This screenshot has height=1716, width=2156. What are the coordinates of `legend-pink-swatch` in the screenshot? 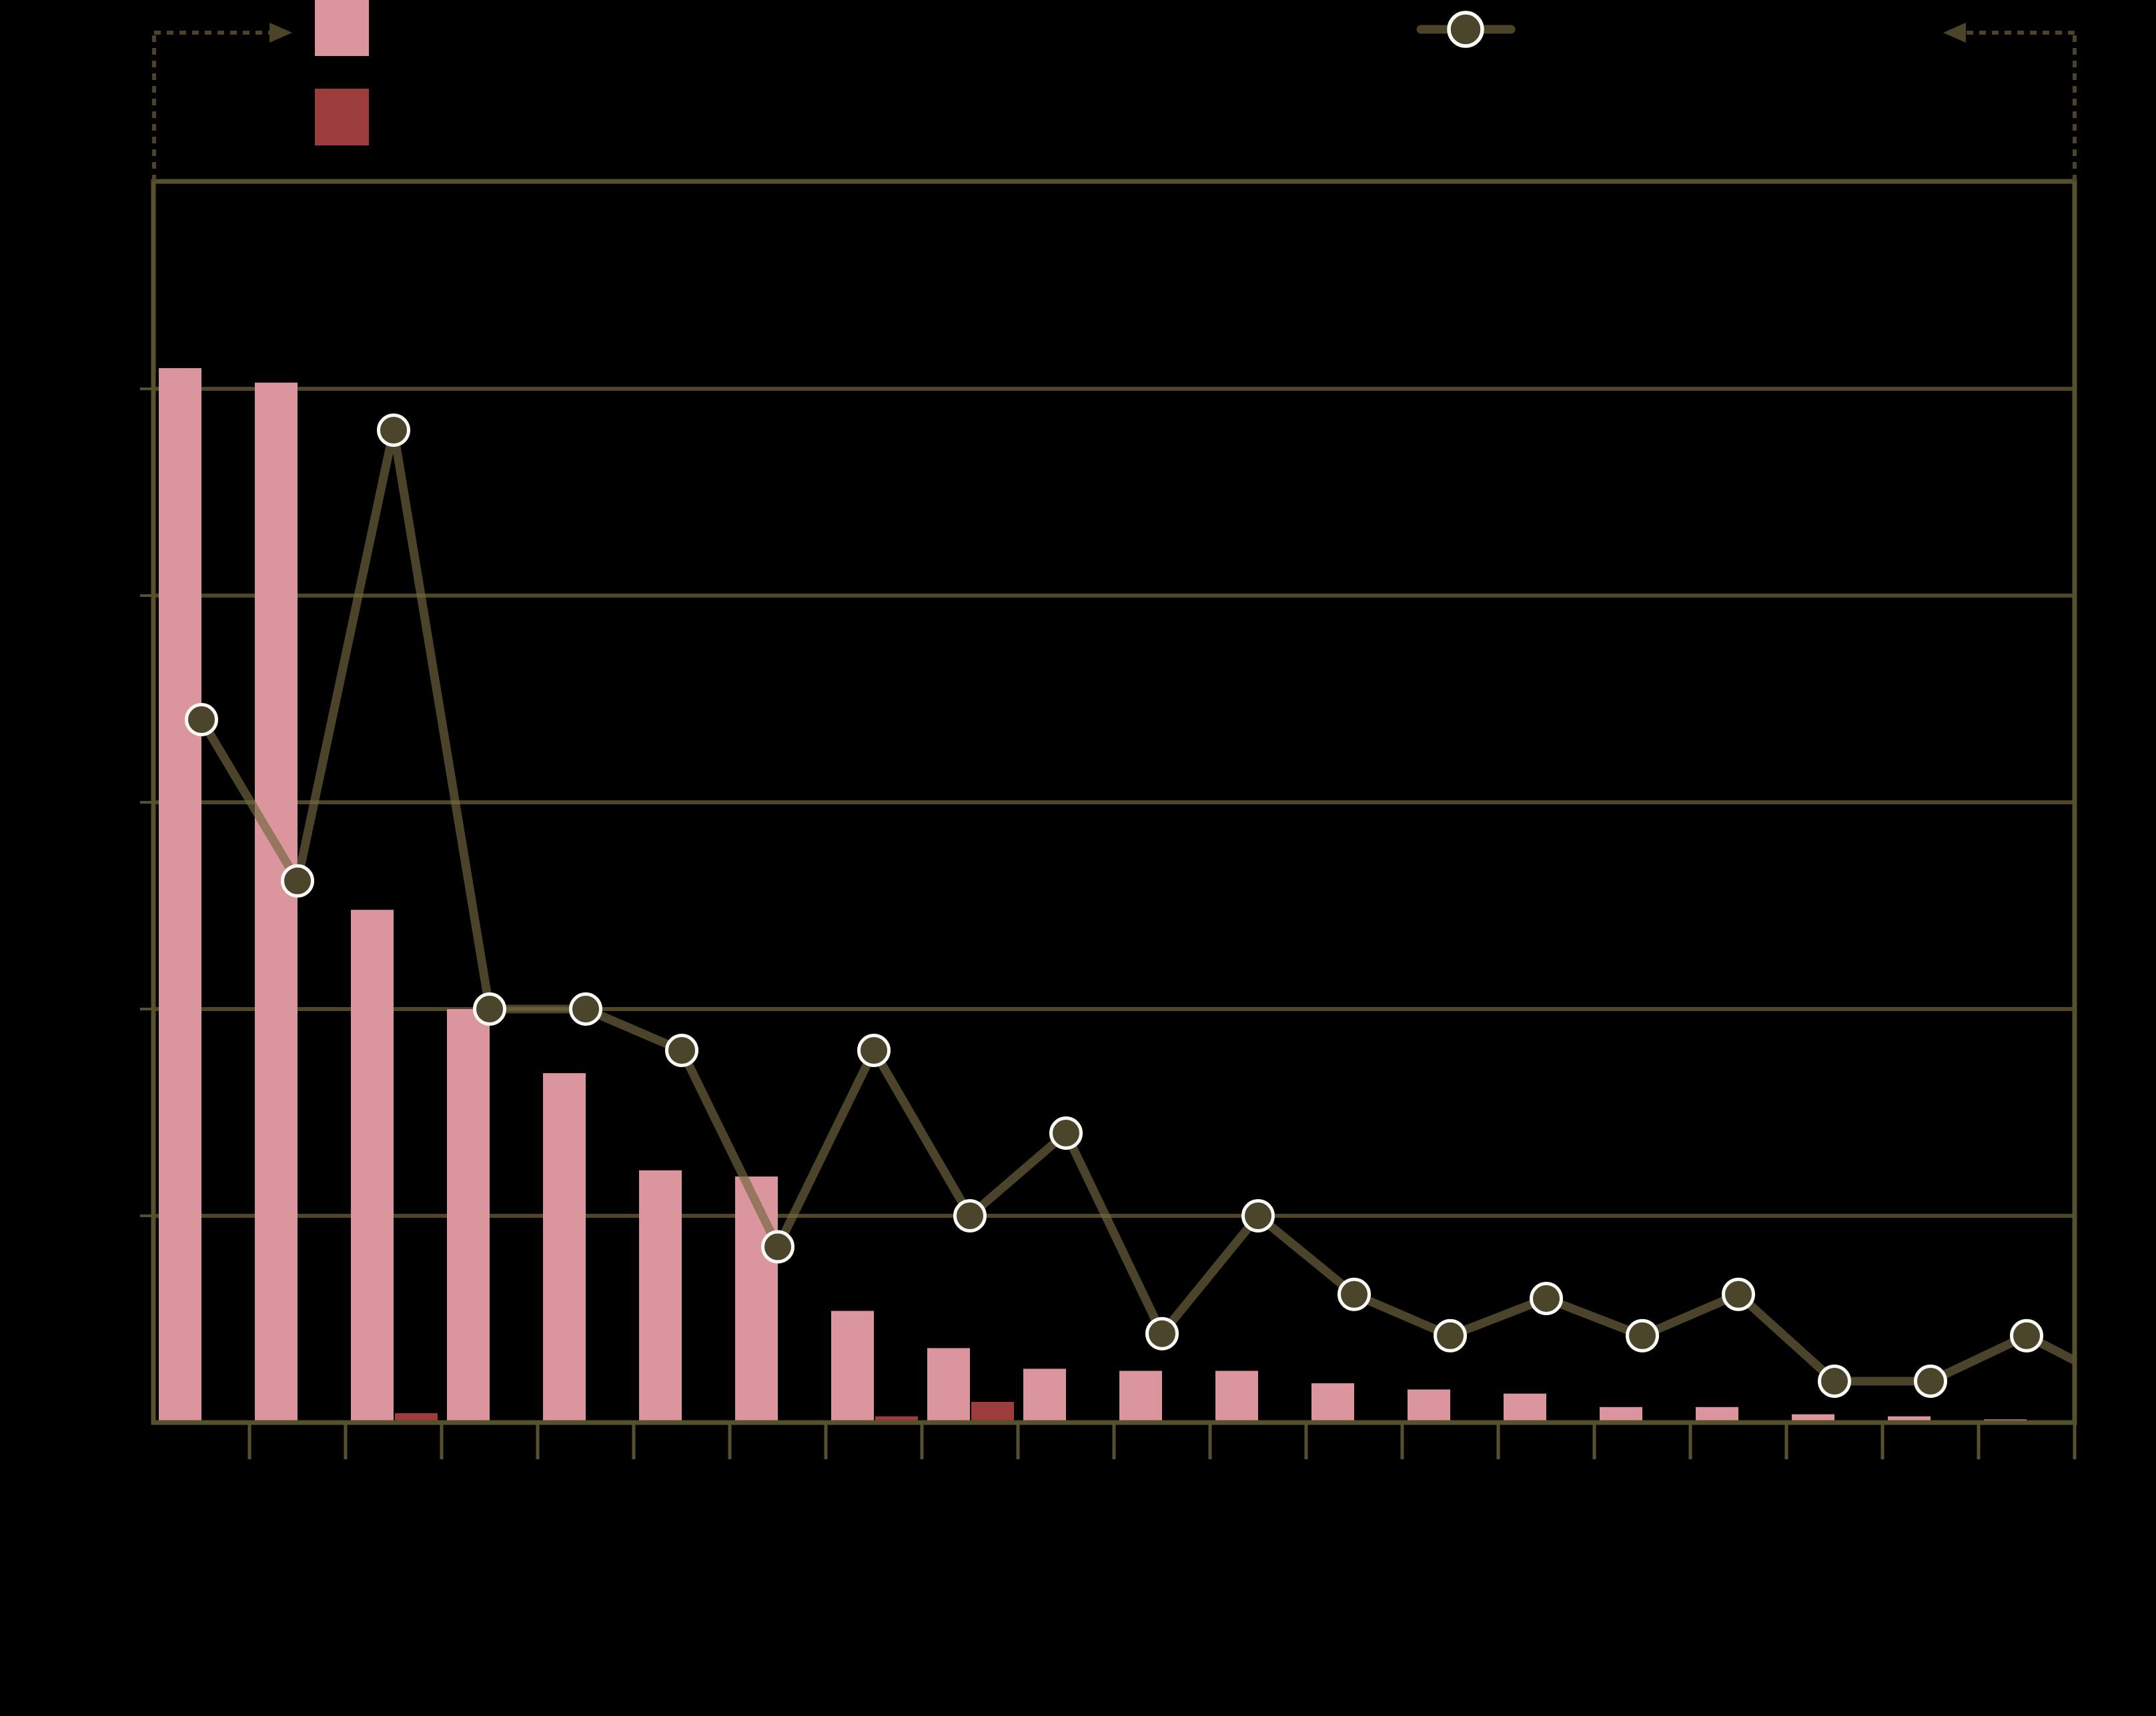 It's located at (342, 28).